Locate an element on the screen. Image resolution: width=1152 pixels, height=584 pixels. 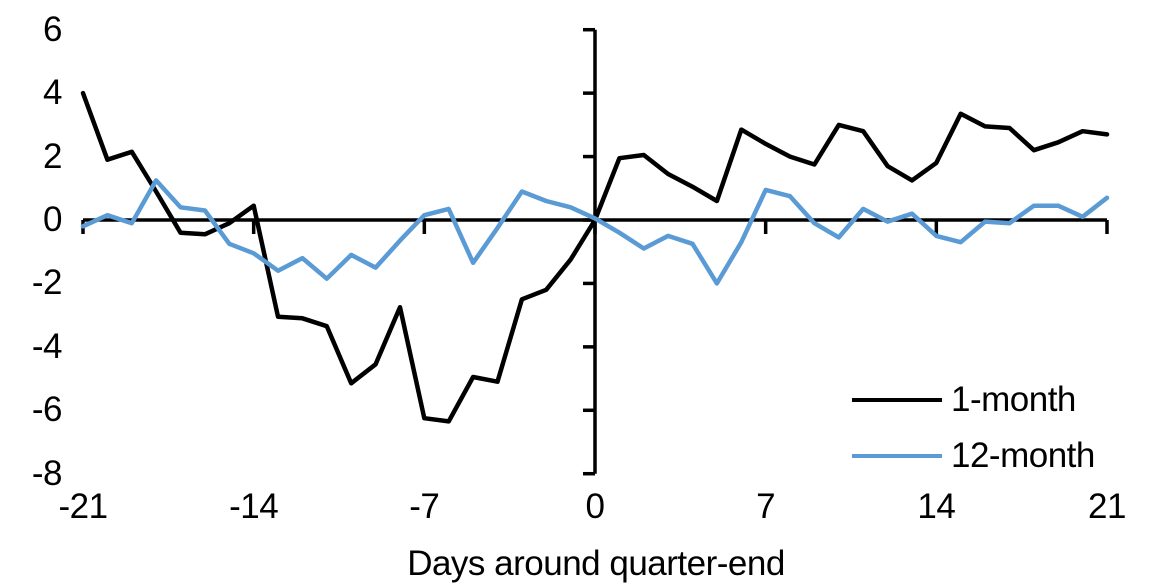
x-tick-label: 0 is located at coordinates (595, 506).